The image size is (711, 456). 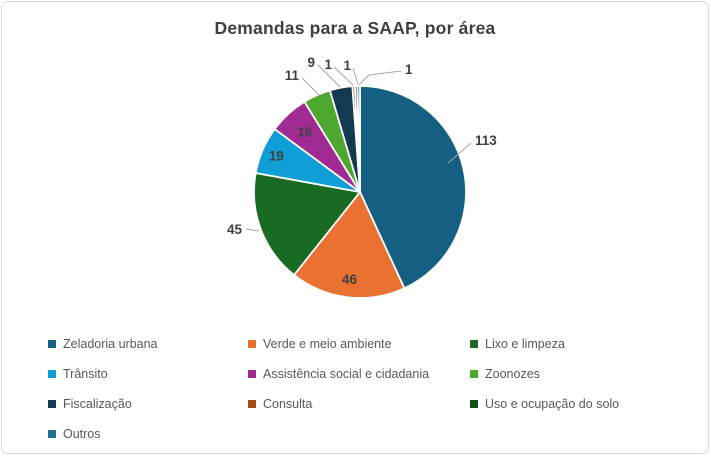 I want to click on legend-item-3: Lixo e limpeza, so click(x=571, y=344).